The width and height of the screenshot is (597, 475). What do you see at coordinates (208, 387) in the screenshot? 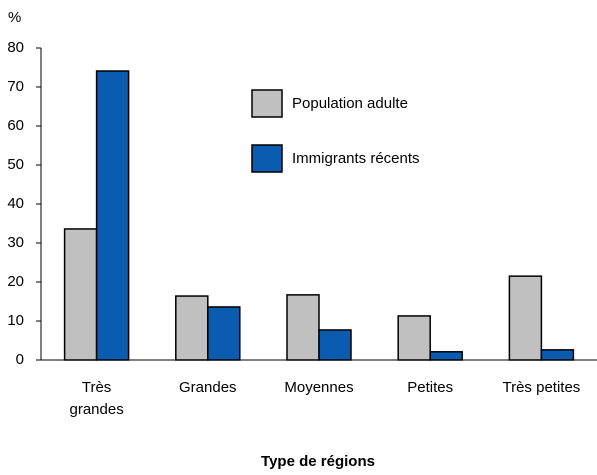
I see `x-tick-label: Grandes` at bounding box center [208, 387].